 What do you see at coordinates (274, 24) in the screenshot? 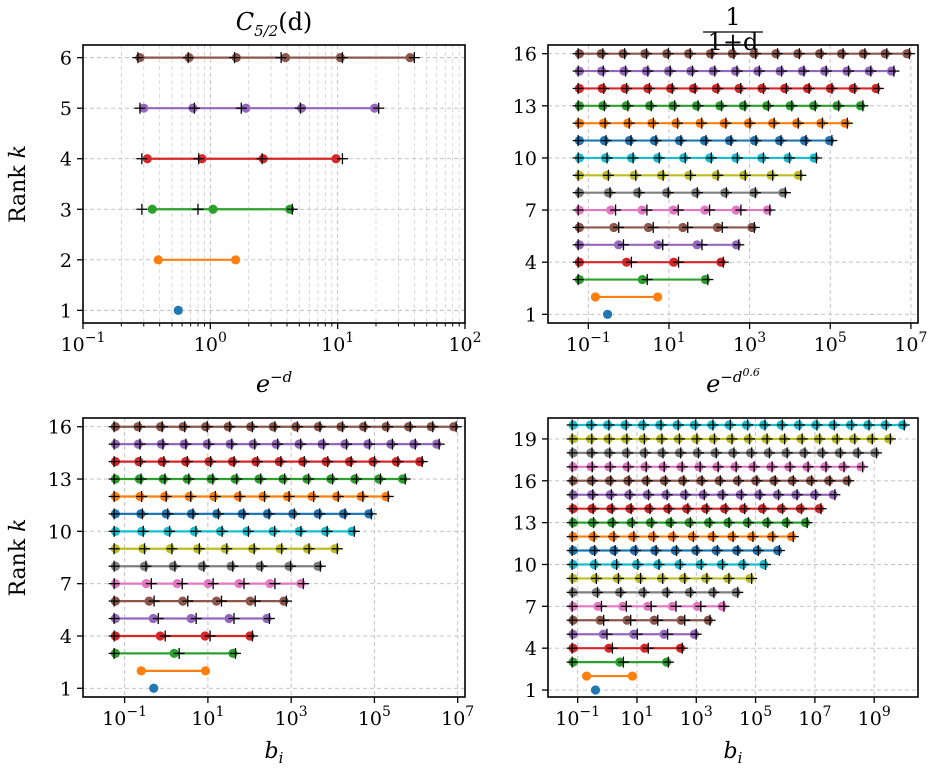
I see `panel-title: C5/2(d)` at bounding box center [274, 24].